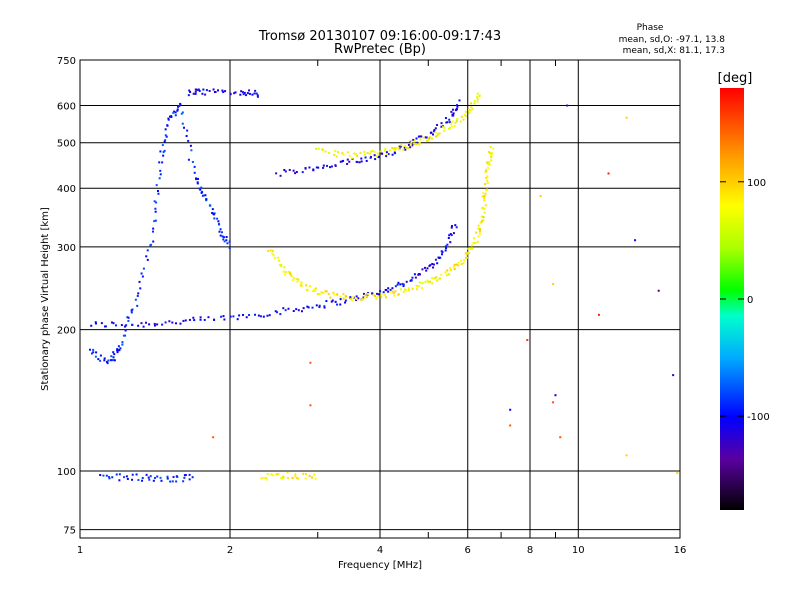  What do you see at coordinates (750, 300) in the screenshot?
I see `colorbar-tick-label: 0` at bounding box center [750, 300].